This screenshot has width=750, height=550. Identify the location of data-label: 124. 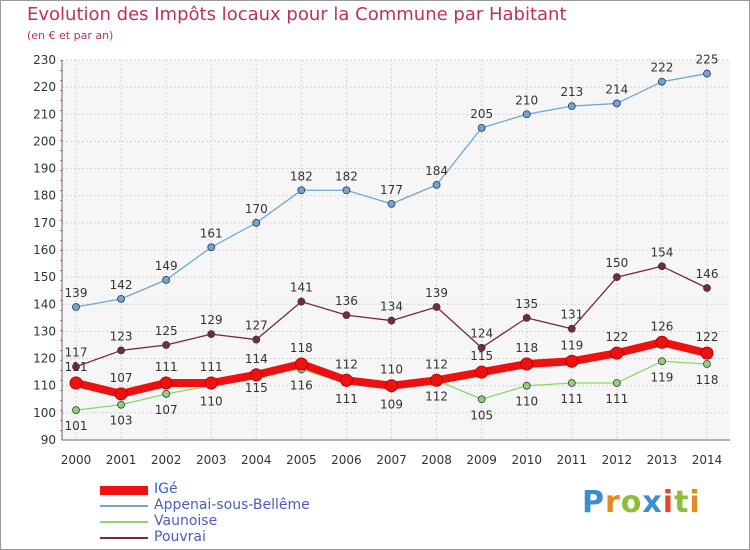
(481, 334).